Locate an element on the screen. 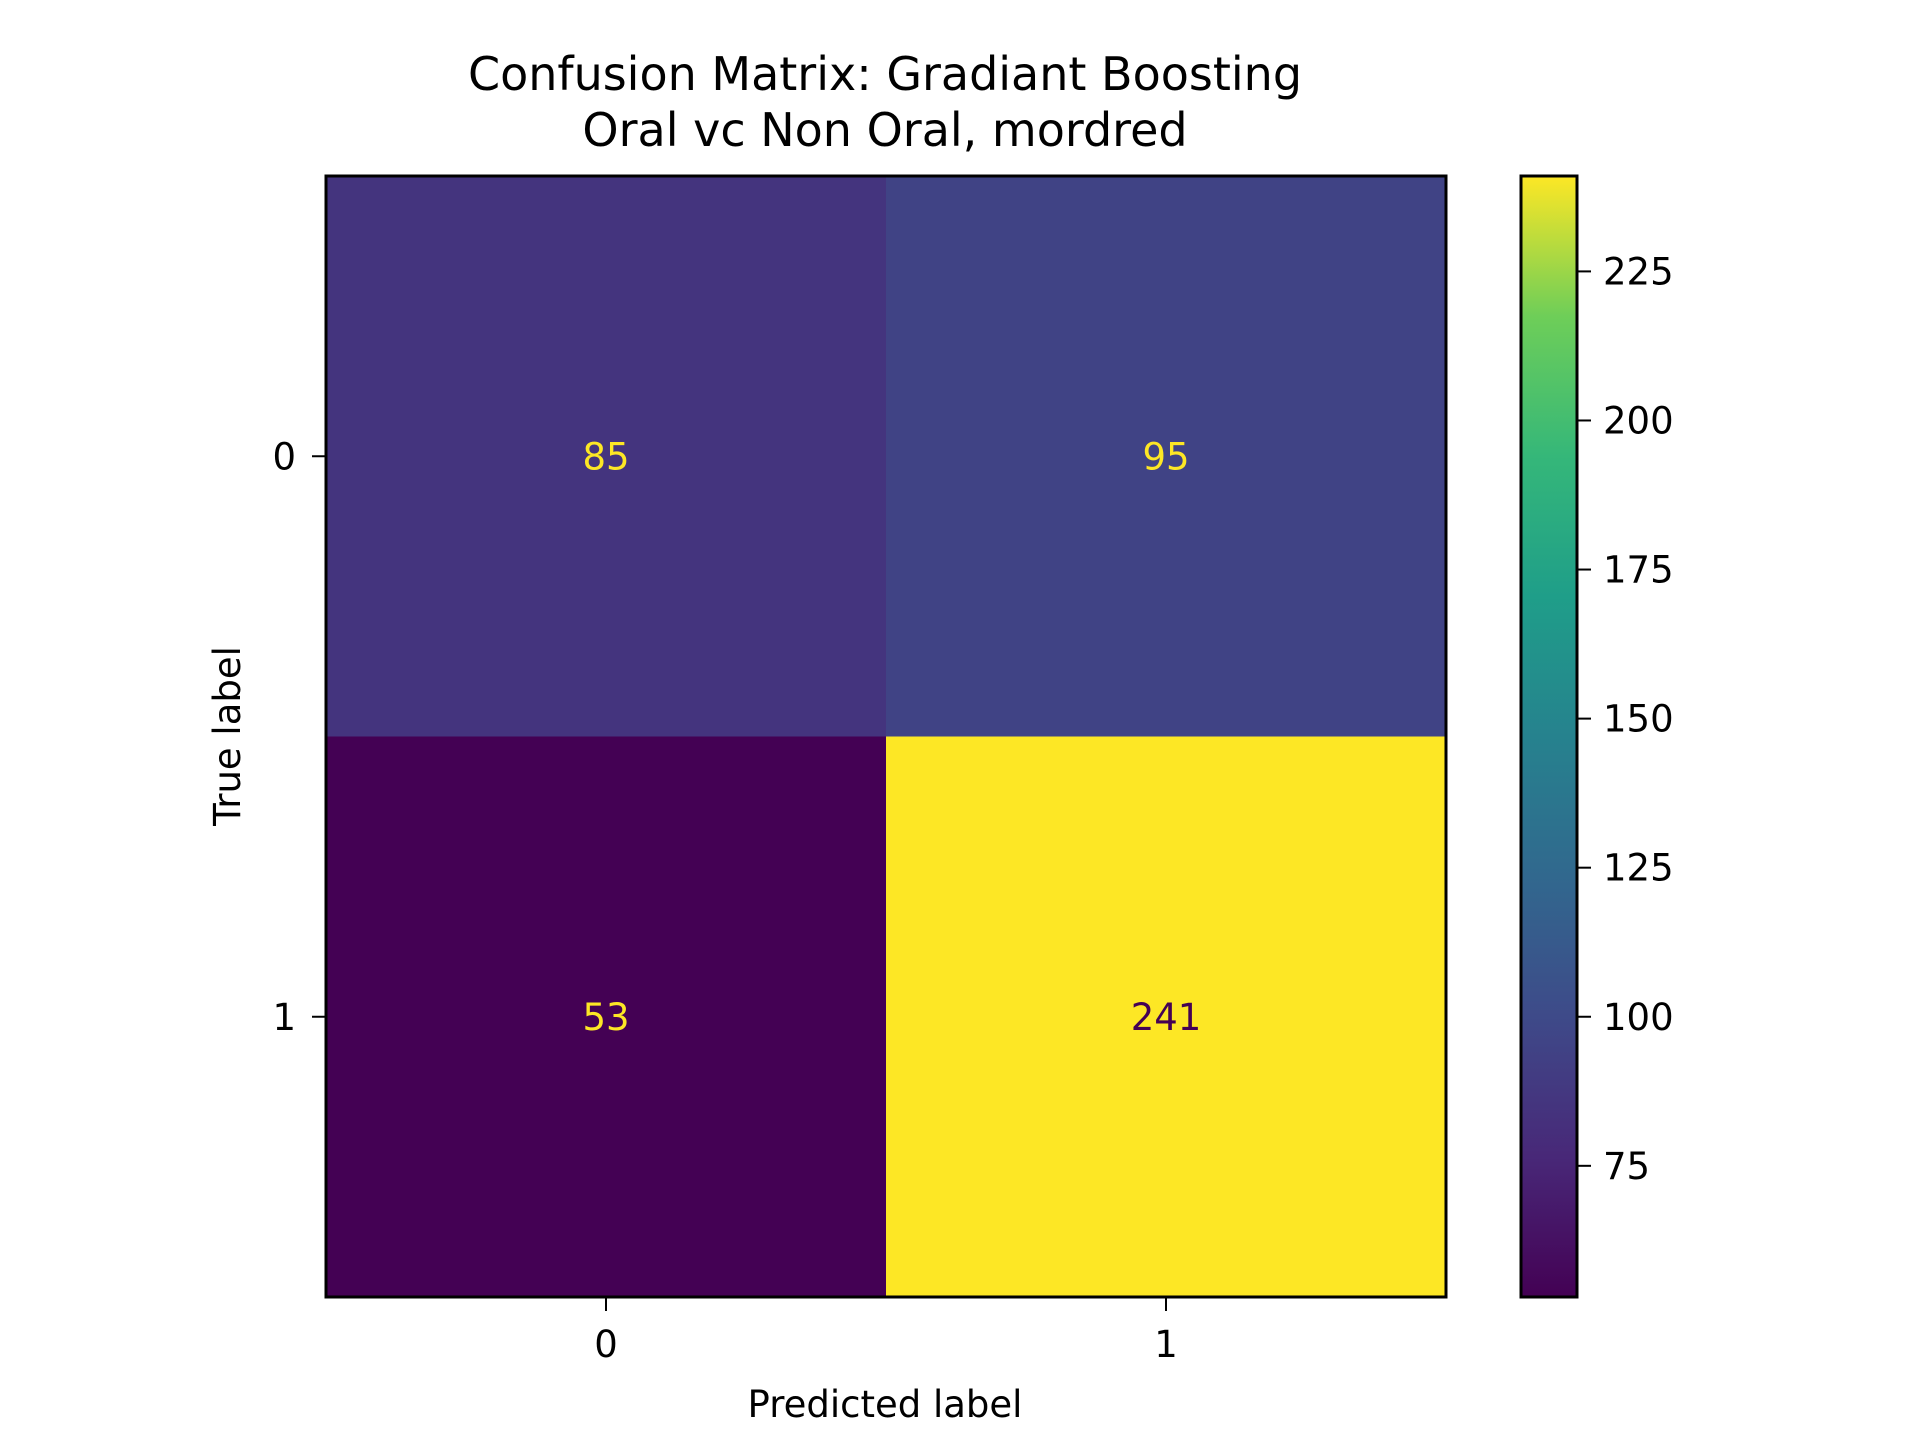 Image resolution: width=1920 pixels, height=1440 pixels. y-tick-label: 0 is located at coordinates (284, 456).